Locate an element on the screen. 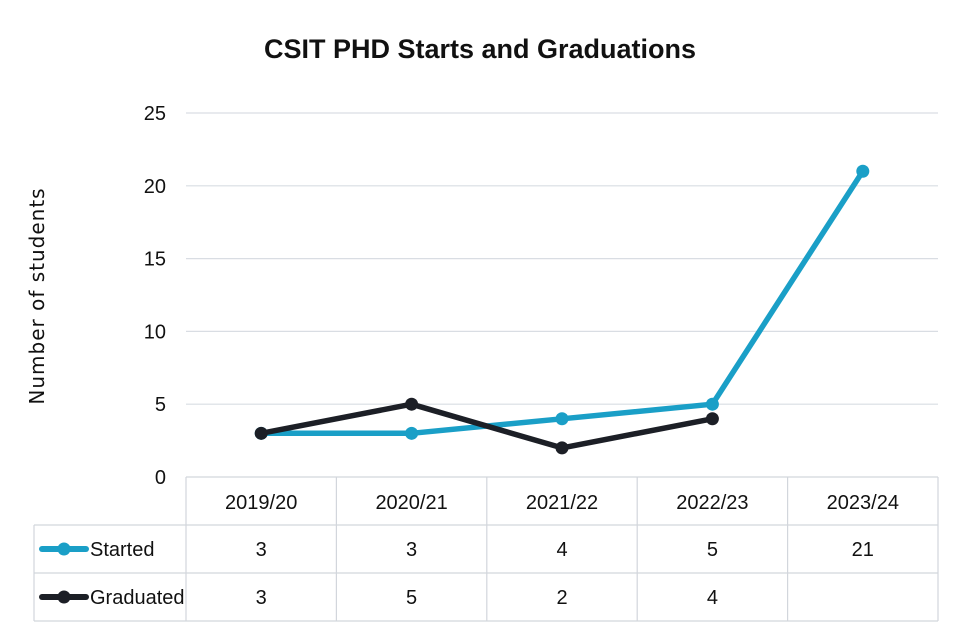 The height and width of the screenshot is (640, 960). x-category-label: 2020/21 is located at coordinates (411, 503).